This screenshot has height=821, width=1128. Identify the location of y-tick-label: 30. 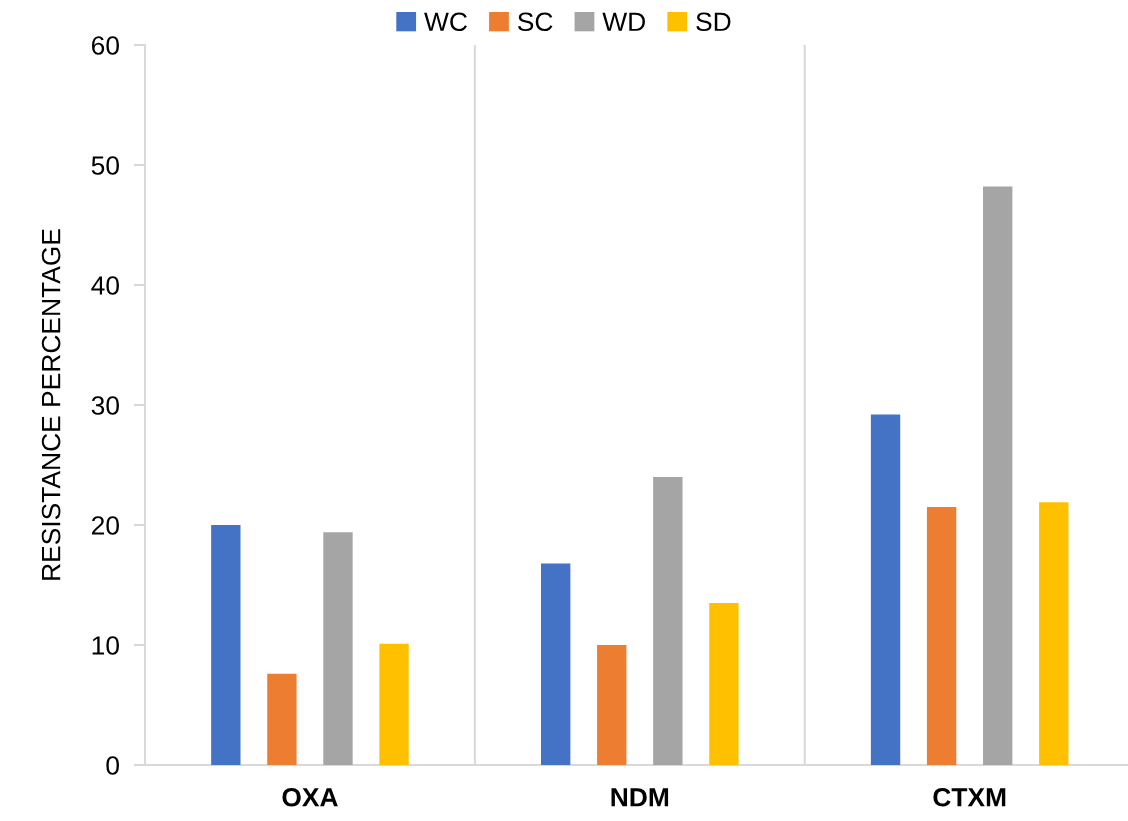
(105, 405).